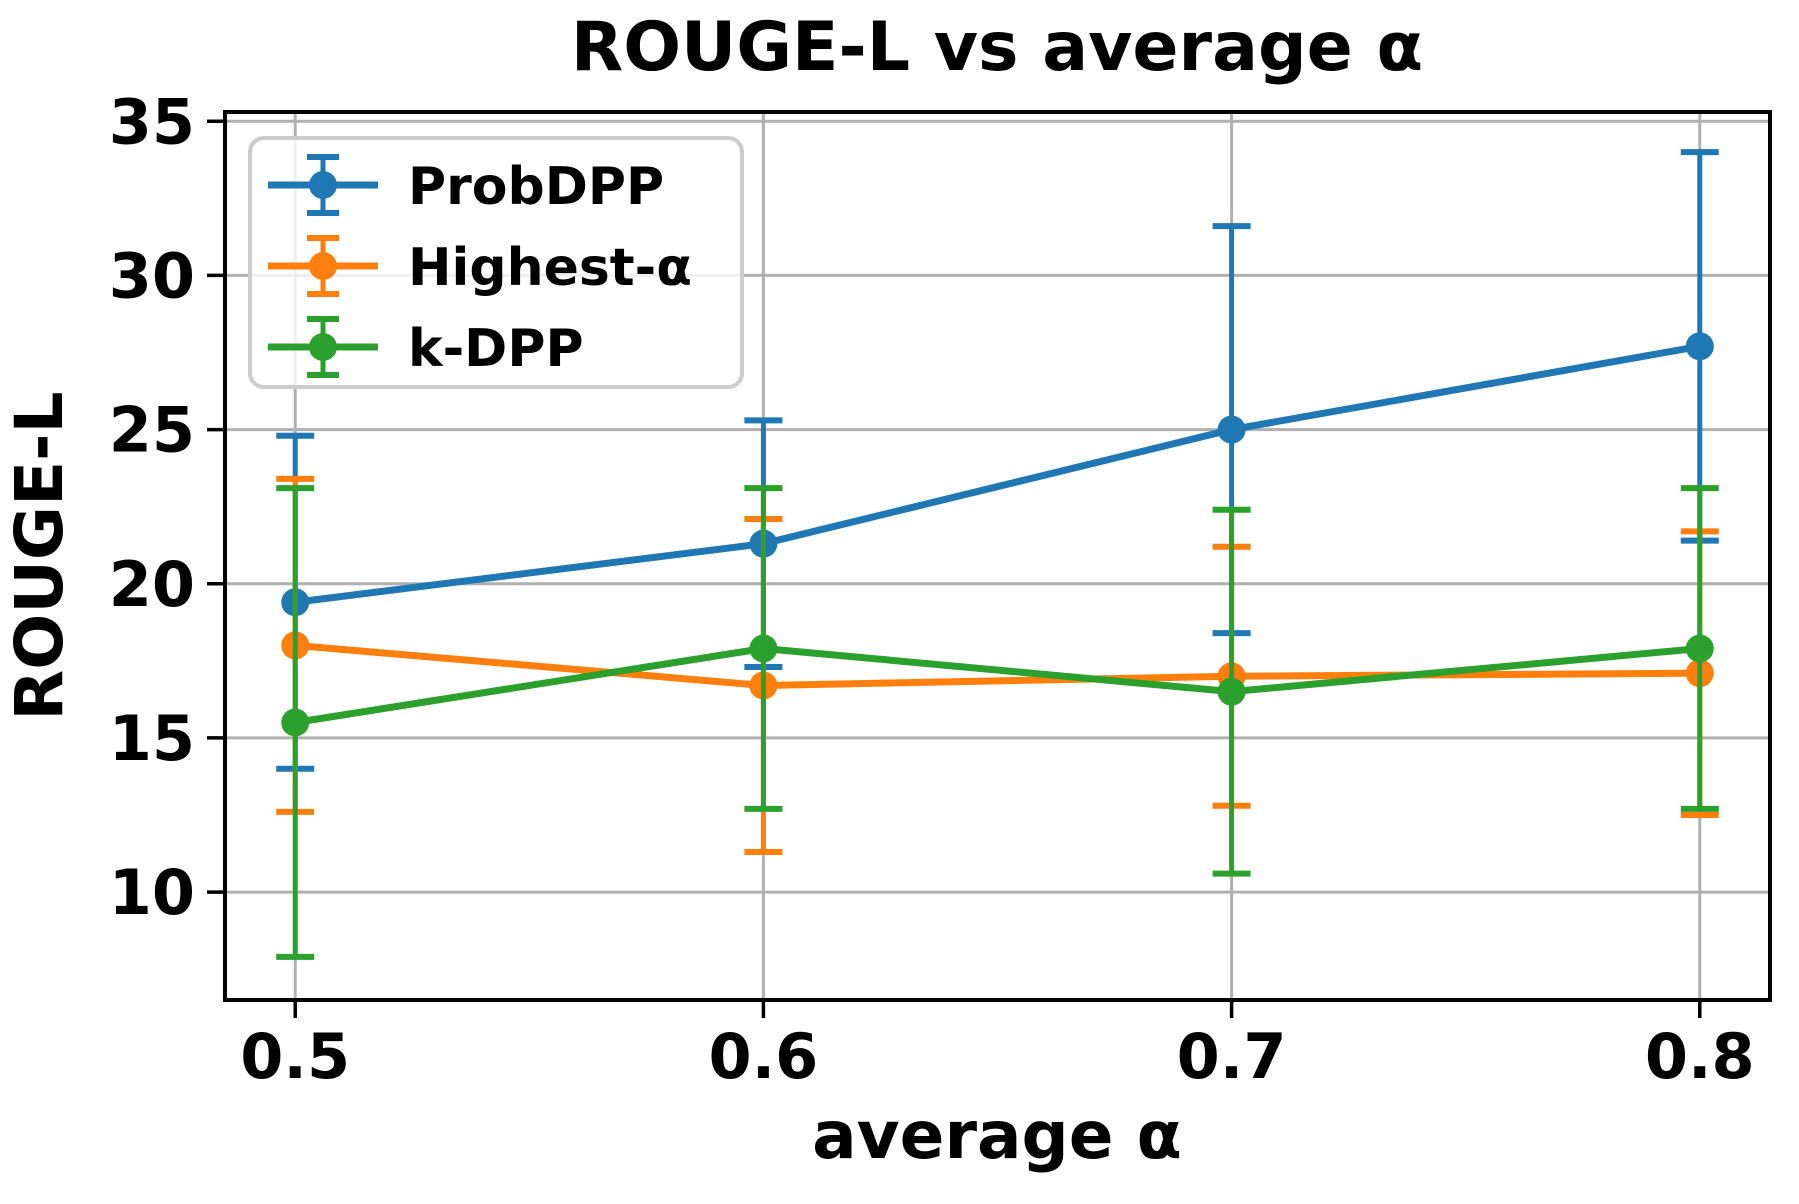 The width and height of the screenshot is (1799, 1204). I want to click on x-tick-label: 0.8, so click(1700, 1056).